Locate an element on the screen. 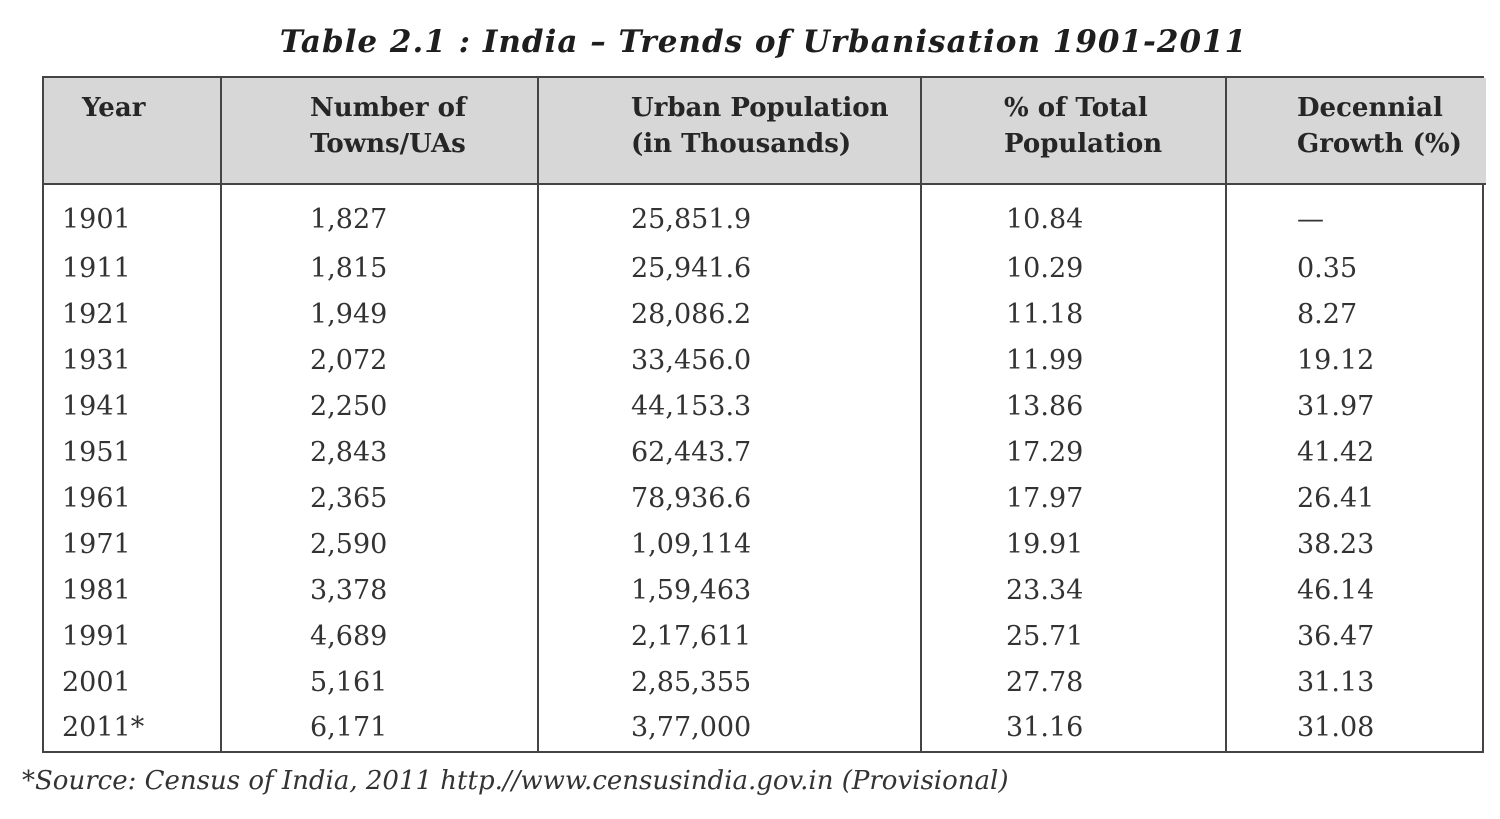  cell-urban-population: 25,851.9 is located at coordinates (729, 215).